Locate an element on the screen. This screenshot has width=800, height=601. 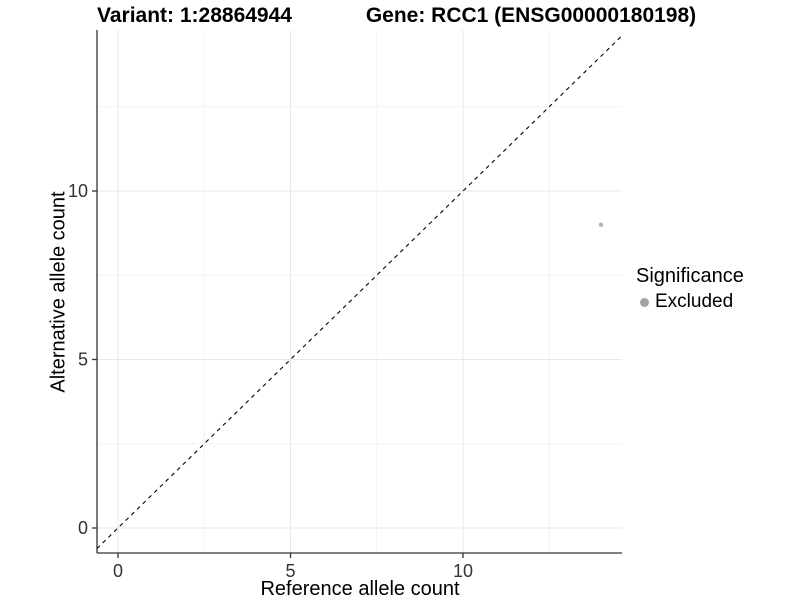
gene-title: Gene: RCC1 (ENSG00000180198) is located at coordinates (531, 15).